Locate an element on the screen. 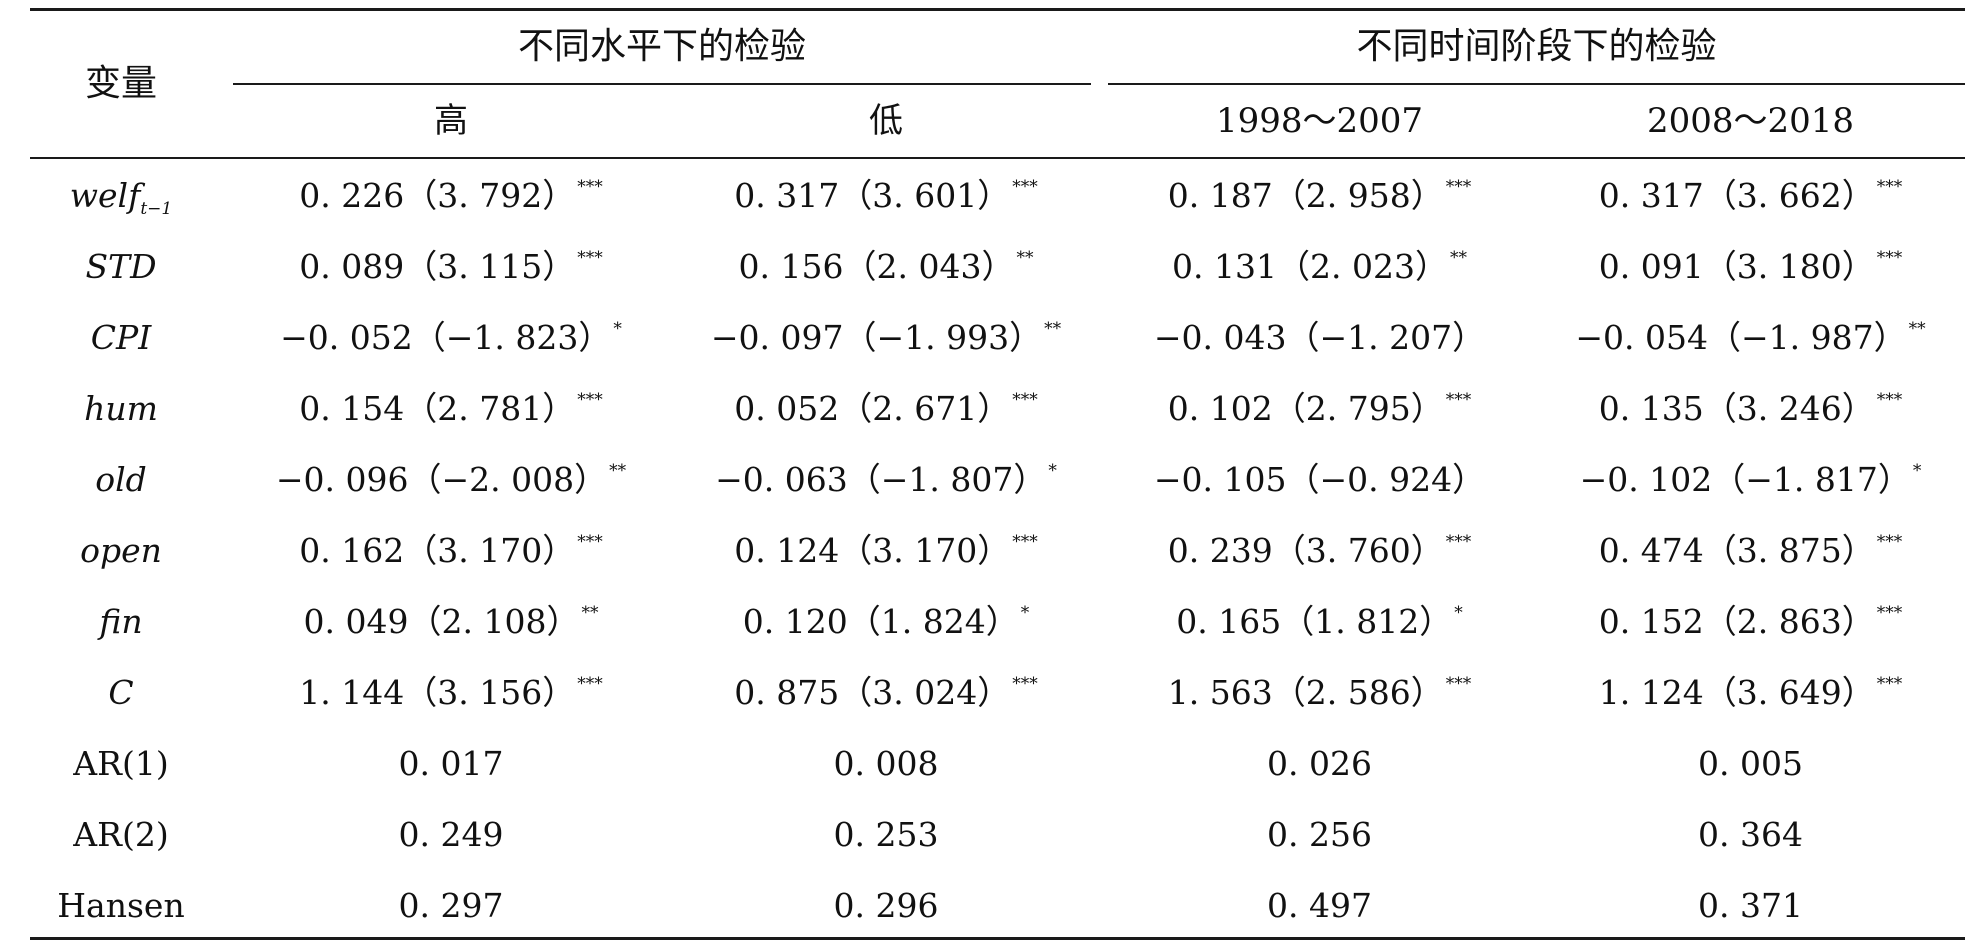 This screenshot has width=1971, height=946. table-cell: 0. 371 is located at coordinates (1750, 905).